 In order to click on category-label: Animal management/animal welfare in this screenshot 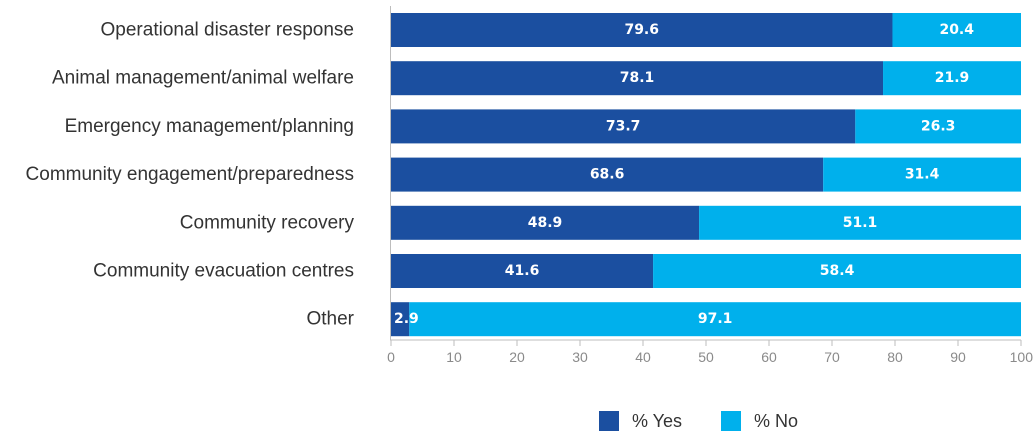, I will do `click(203, 78)`.